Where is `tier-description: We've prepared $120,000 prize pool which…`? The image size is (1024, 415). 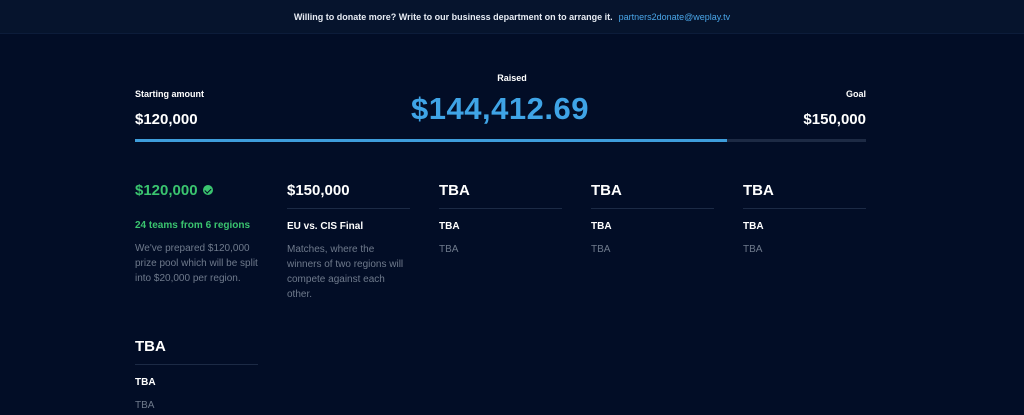
tier-description: We've prepared $120,000 prize pool which… is located at coordinates (196, 263).